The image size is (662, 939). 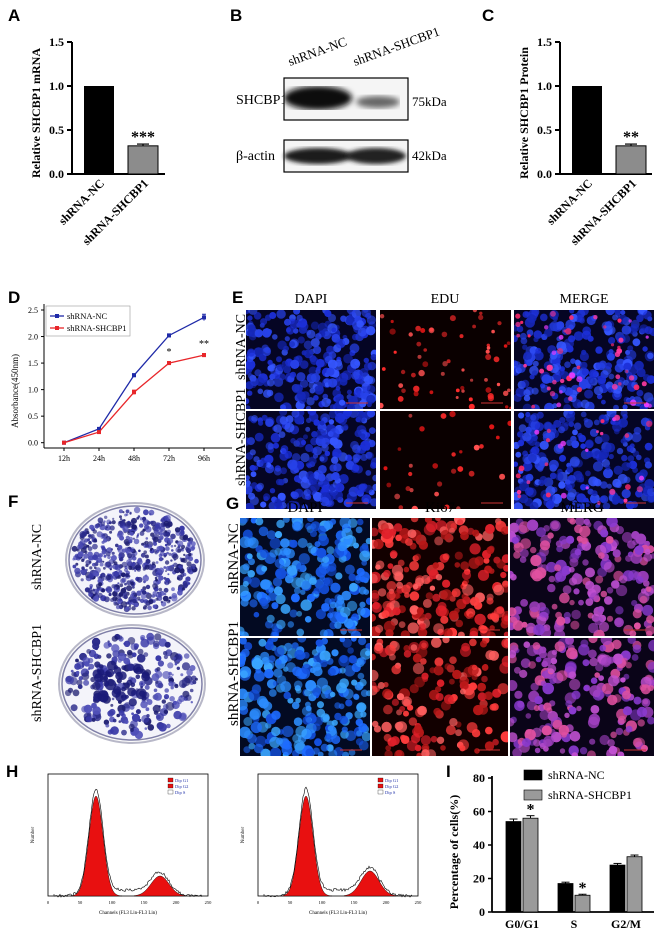 I want to click on ki67-micrograph-shrna-nc-dapi, so click(x=305, y=577).